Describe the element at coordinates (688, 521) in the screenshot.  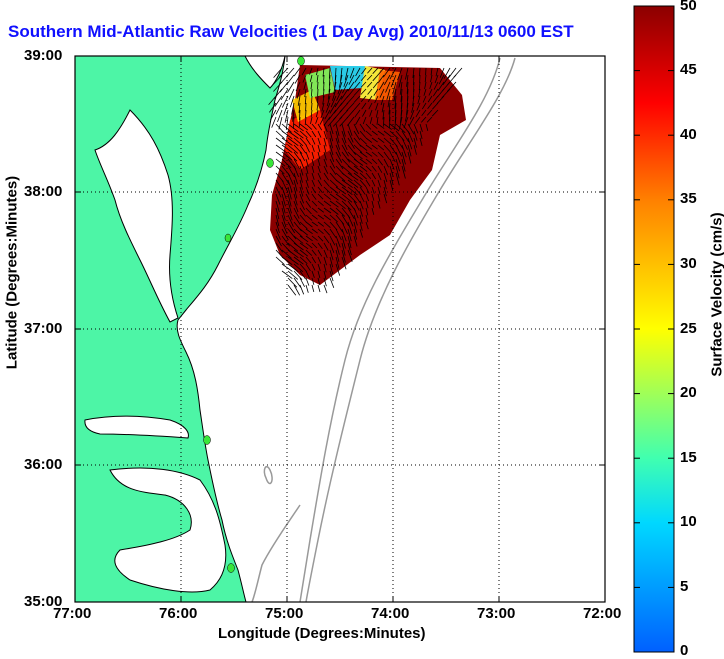
I see `colorbar-tick-label: 10` at that location.